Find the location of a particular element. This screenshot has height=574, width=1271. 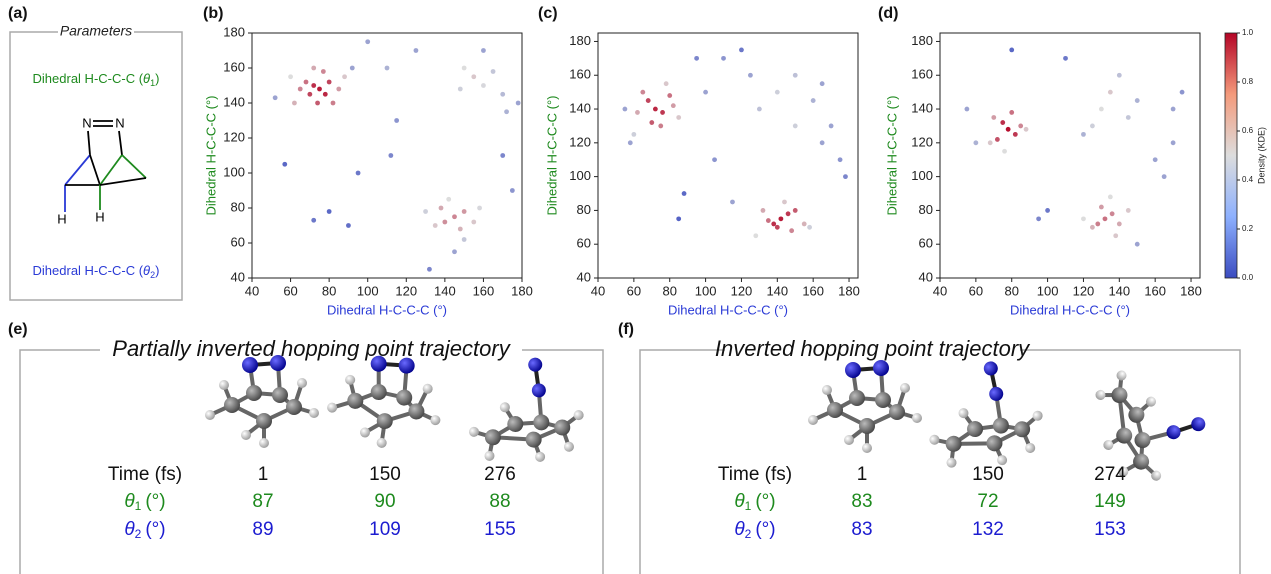

panel-label: (b) is located at coordinates (213, 13).